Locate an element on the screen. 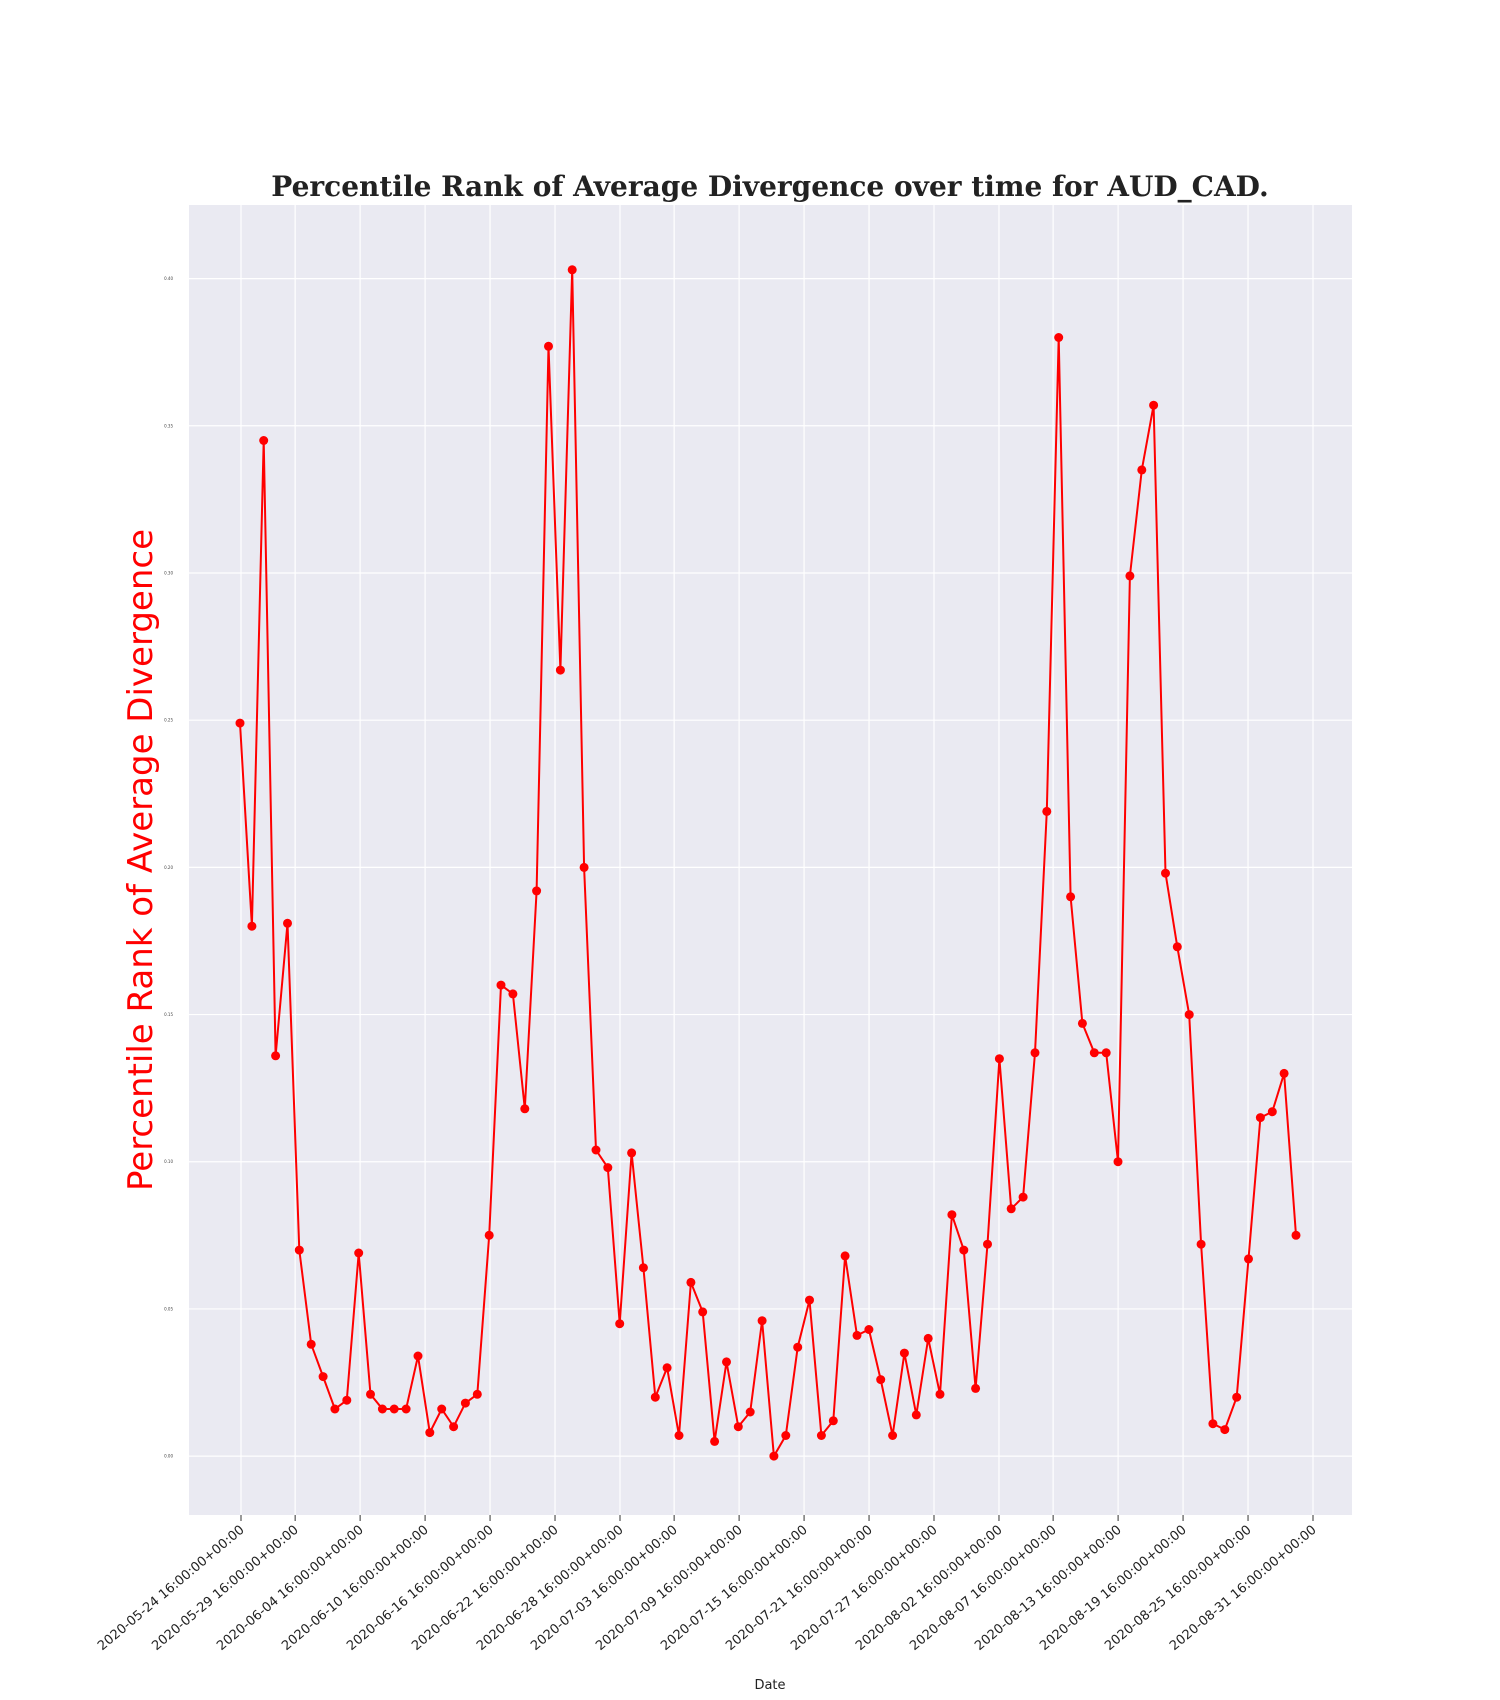  y-tick-label: 0.20 is located at coordinates (168, 867).